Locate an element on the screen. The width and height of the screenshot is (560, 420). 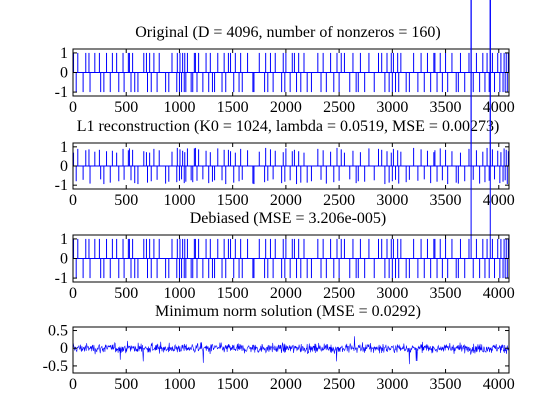
subplot-title: Minimum norm solution (MSE = 0.0292) is located at coordinates (288, 311).